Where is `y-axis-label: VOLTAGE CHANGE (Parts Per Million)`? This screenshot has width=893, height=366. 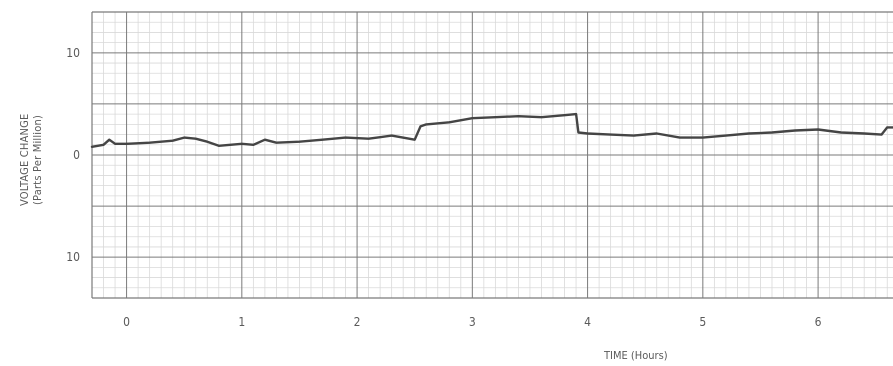 y-axis-label: VOLTAGE CHANGE (Parts Per Million) is located at coordinates (31, 160).